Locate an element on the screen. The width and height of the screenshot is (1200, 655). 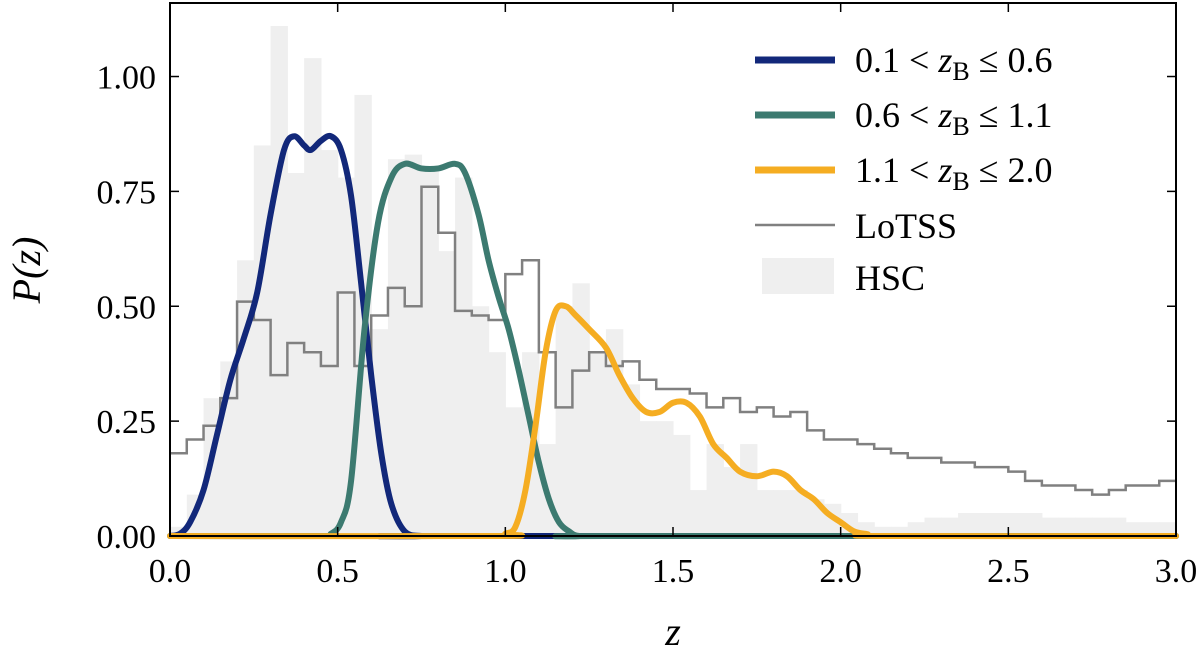
y-tick-label: 0.75 is located at coordinates (127, 192).